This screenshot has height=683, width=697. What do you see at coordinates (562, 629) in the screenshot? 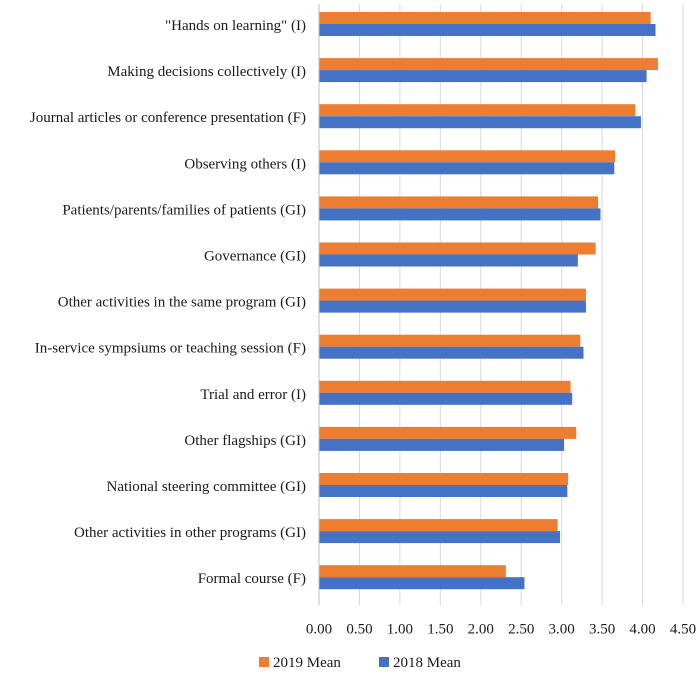
I see `x-tick-label: 3.00` at bounding box center [562, 629].